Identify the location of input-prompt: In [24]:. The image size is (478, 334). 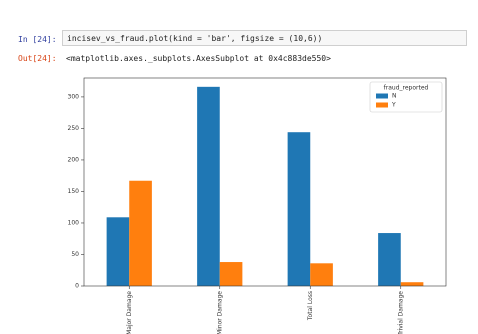
(37, 39).